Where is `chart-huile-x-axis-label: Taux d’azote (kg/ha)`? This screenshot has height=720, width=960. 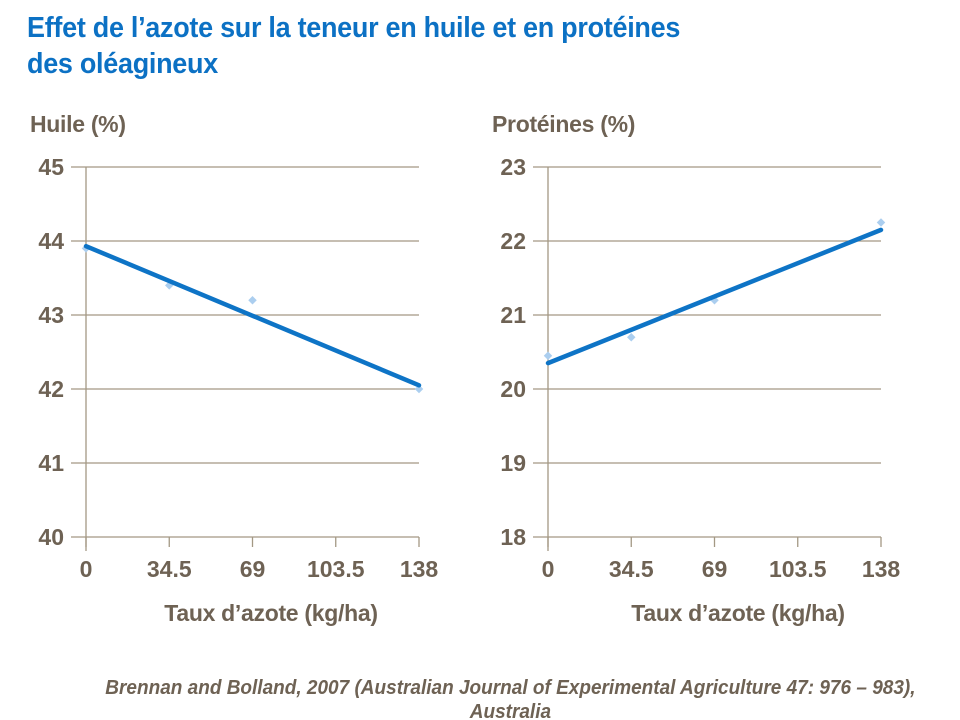 chart-huile-x-axis-label: Taux d’azote (kg/ha) is located at coordinates (271, 613).